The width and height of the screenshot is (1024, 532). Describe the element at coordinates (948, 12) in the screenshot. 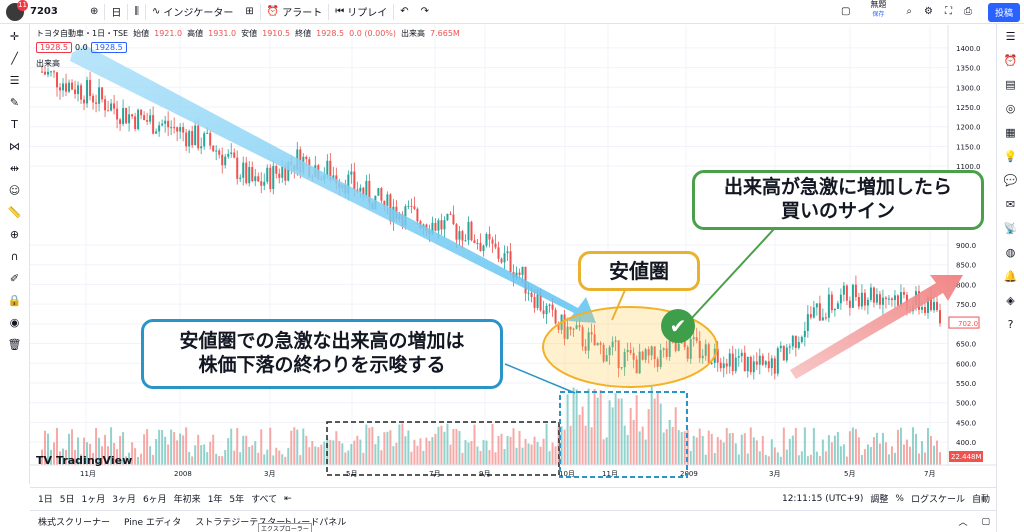

I see `fullscreen-button: ⛶` at that location.